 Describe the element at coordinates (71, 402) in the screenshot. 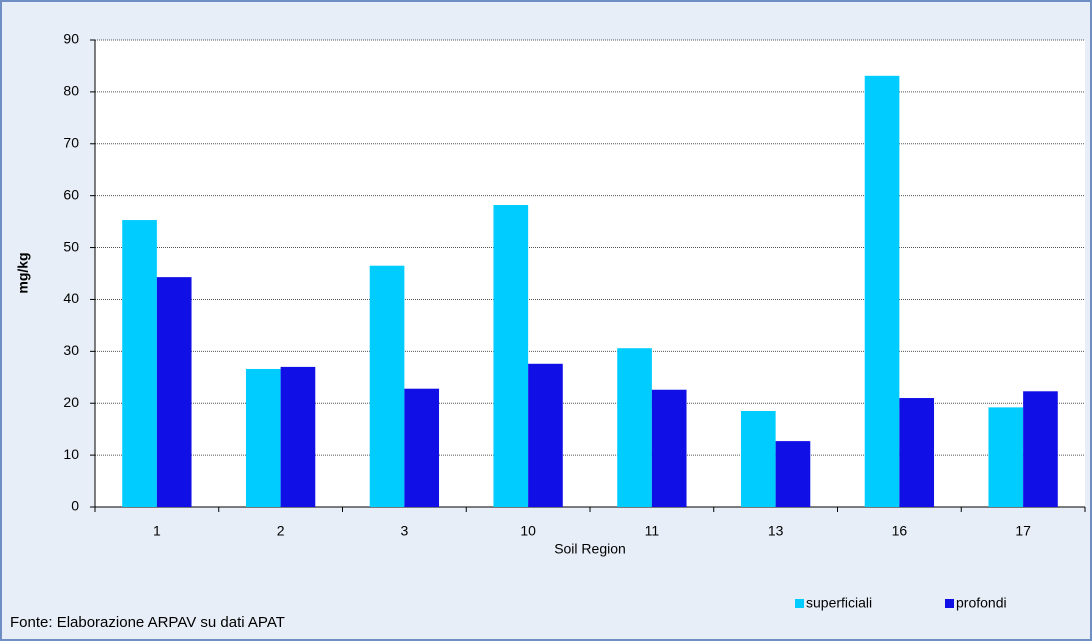

I see `y-tick-label: 20` at that location.